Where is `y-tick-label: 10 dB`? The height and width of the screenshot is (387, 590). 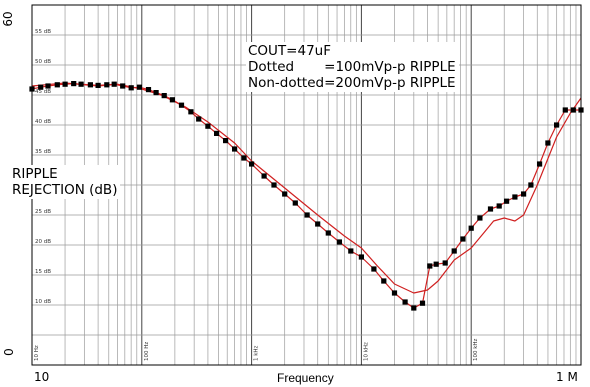
y-tick-label: 10 dB is located at coordinates (43, 302).